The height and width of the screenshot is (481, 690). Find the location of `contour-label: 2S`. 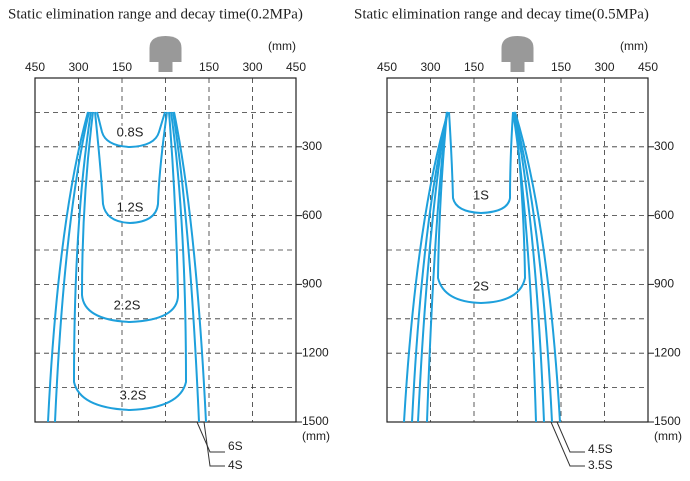

contour-label: 2S is located at coordinates (481, 285).